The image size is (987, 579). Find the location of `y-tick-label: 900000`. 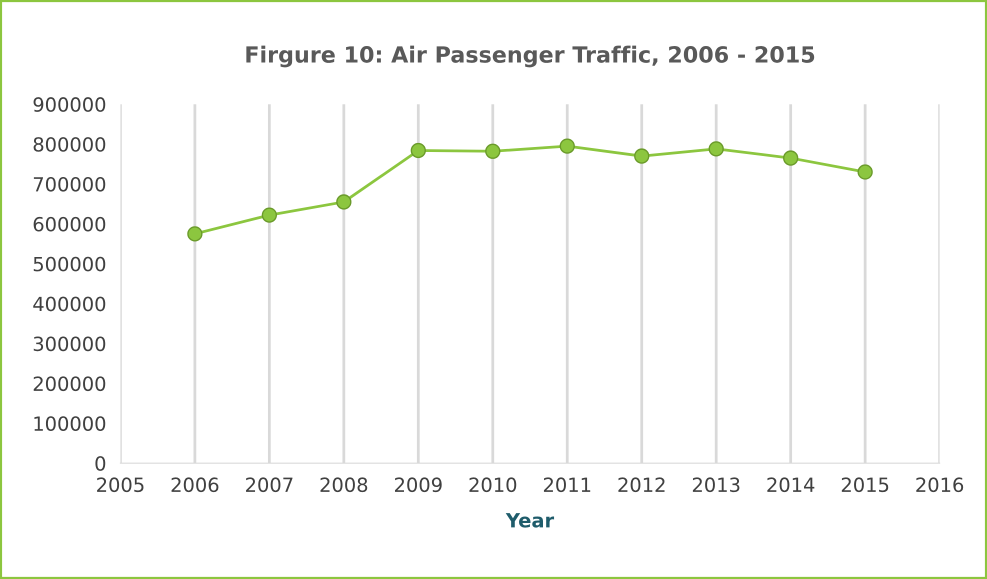

y-tick-label: 900000 is located at coordinates (70, 104).